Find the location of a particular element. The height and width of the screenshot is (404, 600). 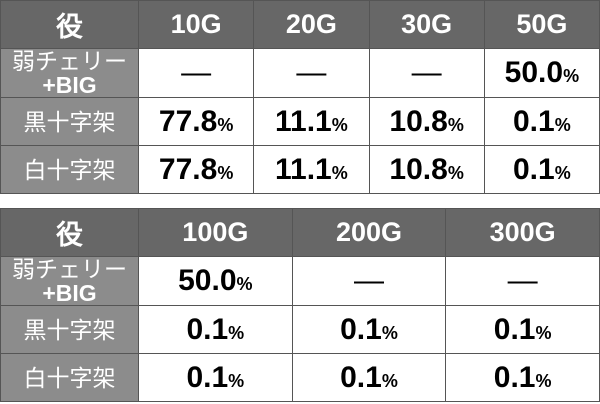

table-row: 弱チェリー +BIG — — — 50.0% is located at coordinates (300, 73).